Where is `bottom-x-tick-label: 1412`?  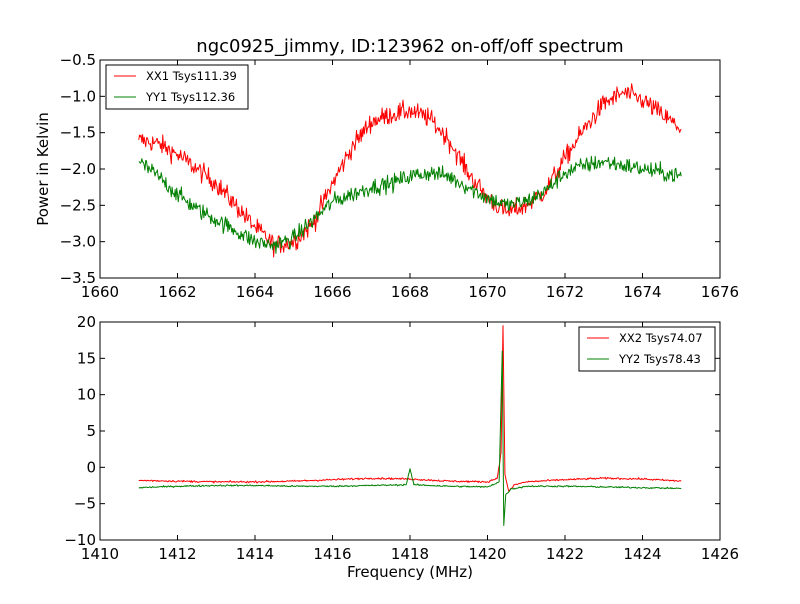
bottom-x-tick-label: 1412 is located at coordinates (177, 554).